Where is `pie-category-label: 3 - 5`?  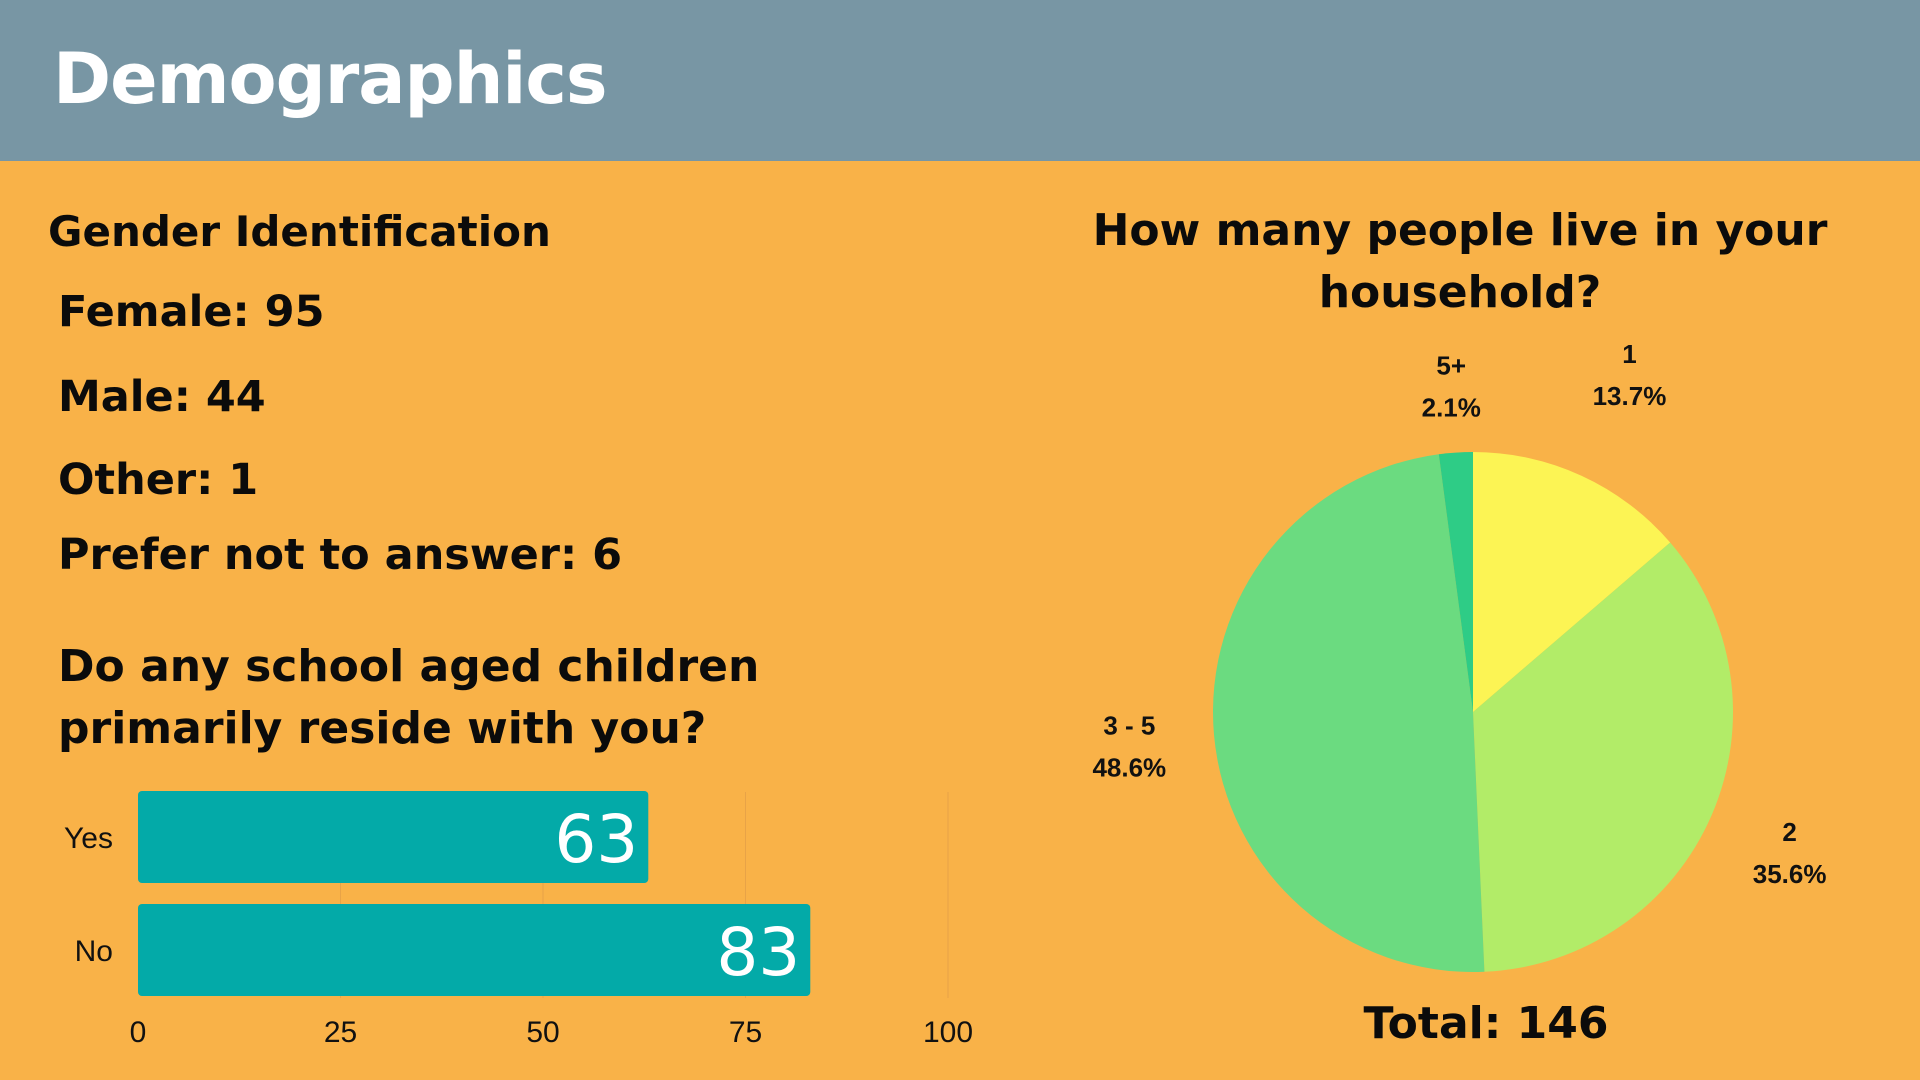 pie-category-label: 3 - 5 is located at coordinates (1129, 725).